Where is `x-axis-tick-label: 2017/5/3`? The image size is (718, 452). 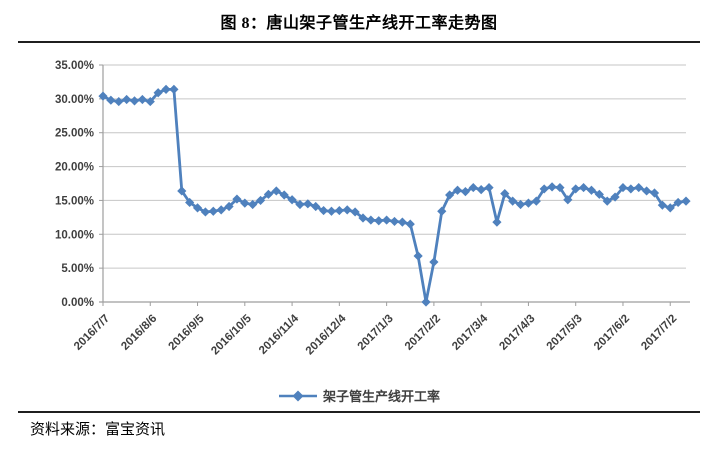 x-axis-tick-label: 2017/5/3 is located at coordinates (565, 333).